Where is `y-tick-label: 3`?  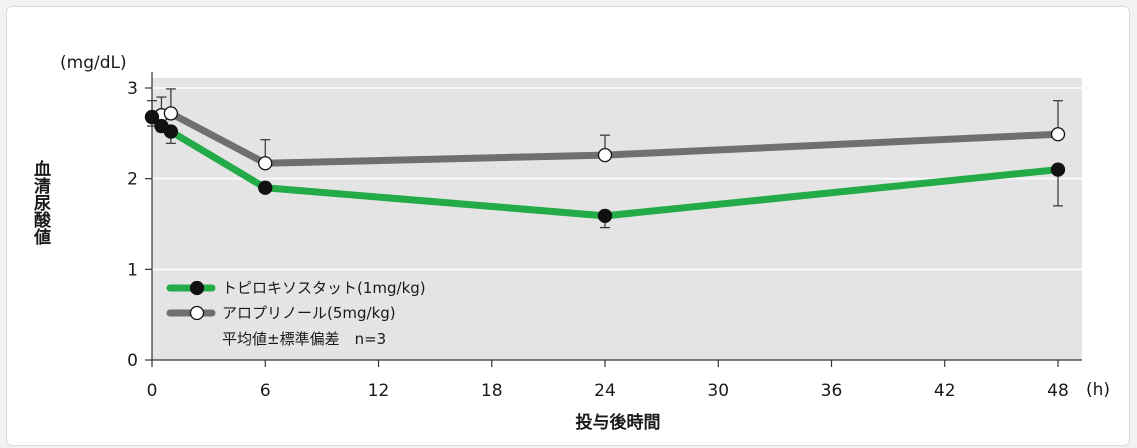
y-tick-label: 3 is located at coordinates (132, 89).